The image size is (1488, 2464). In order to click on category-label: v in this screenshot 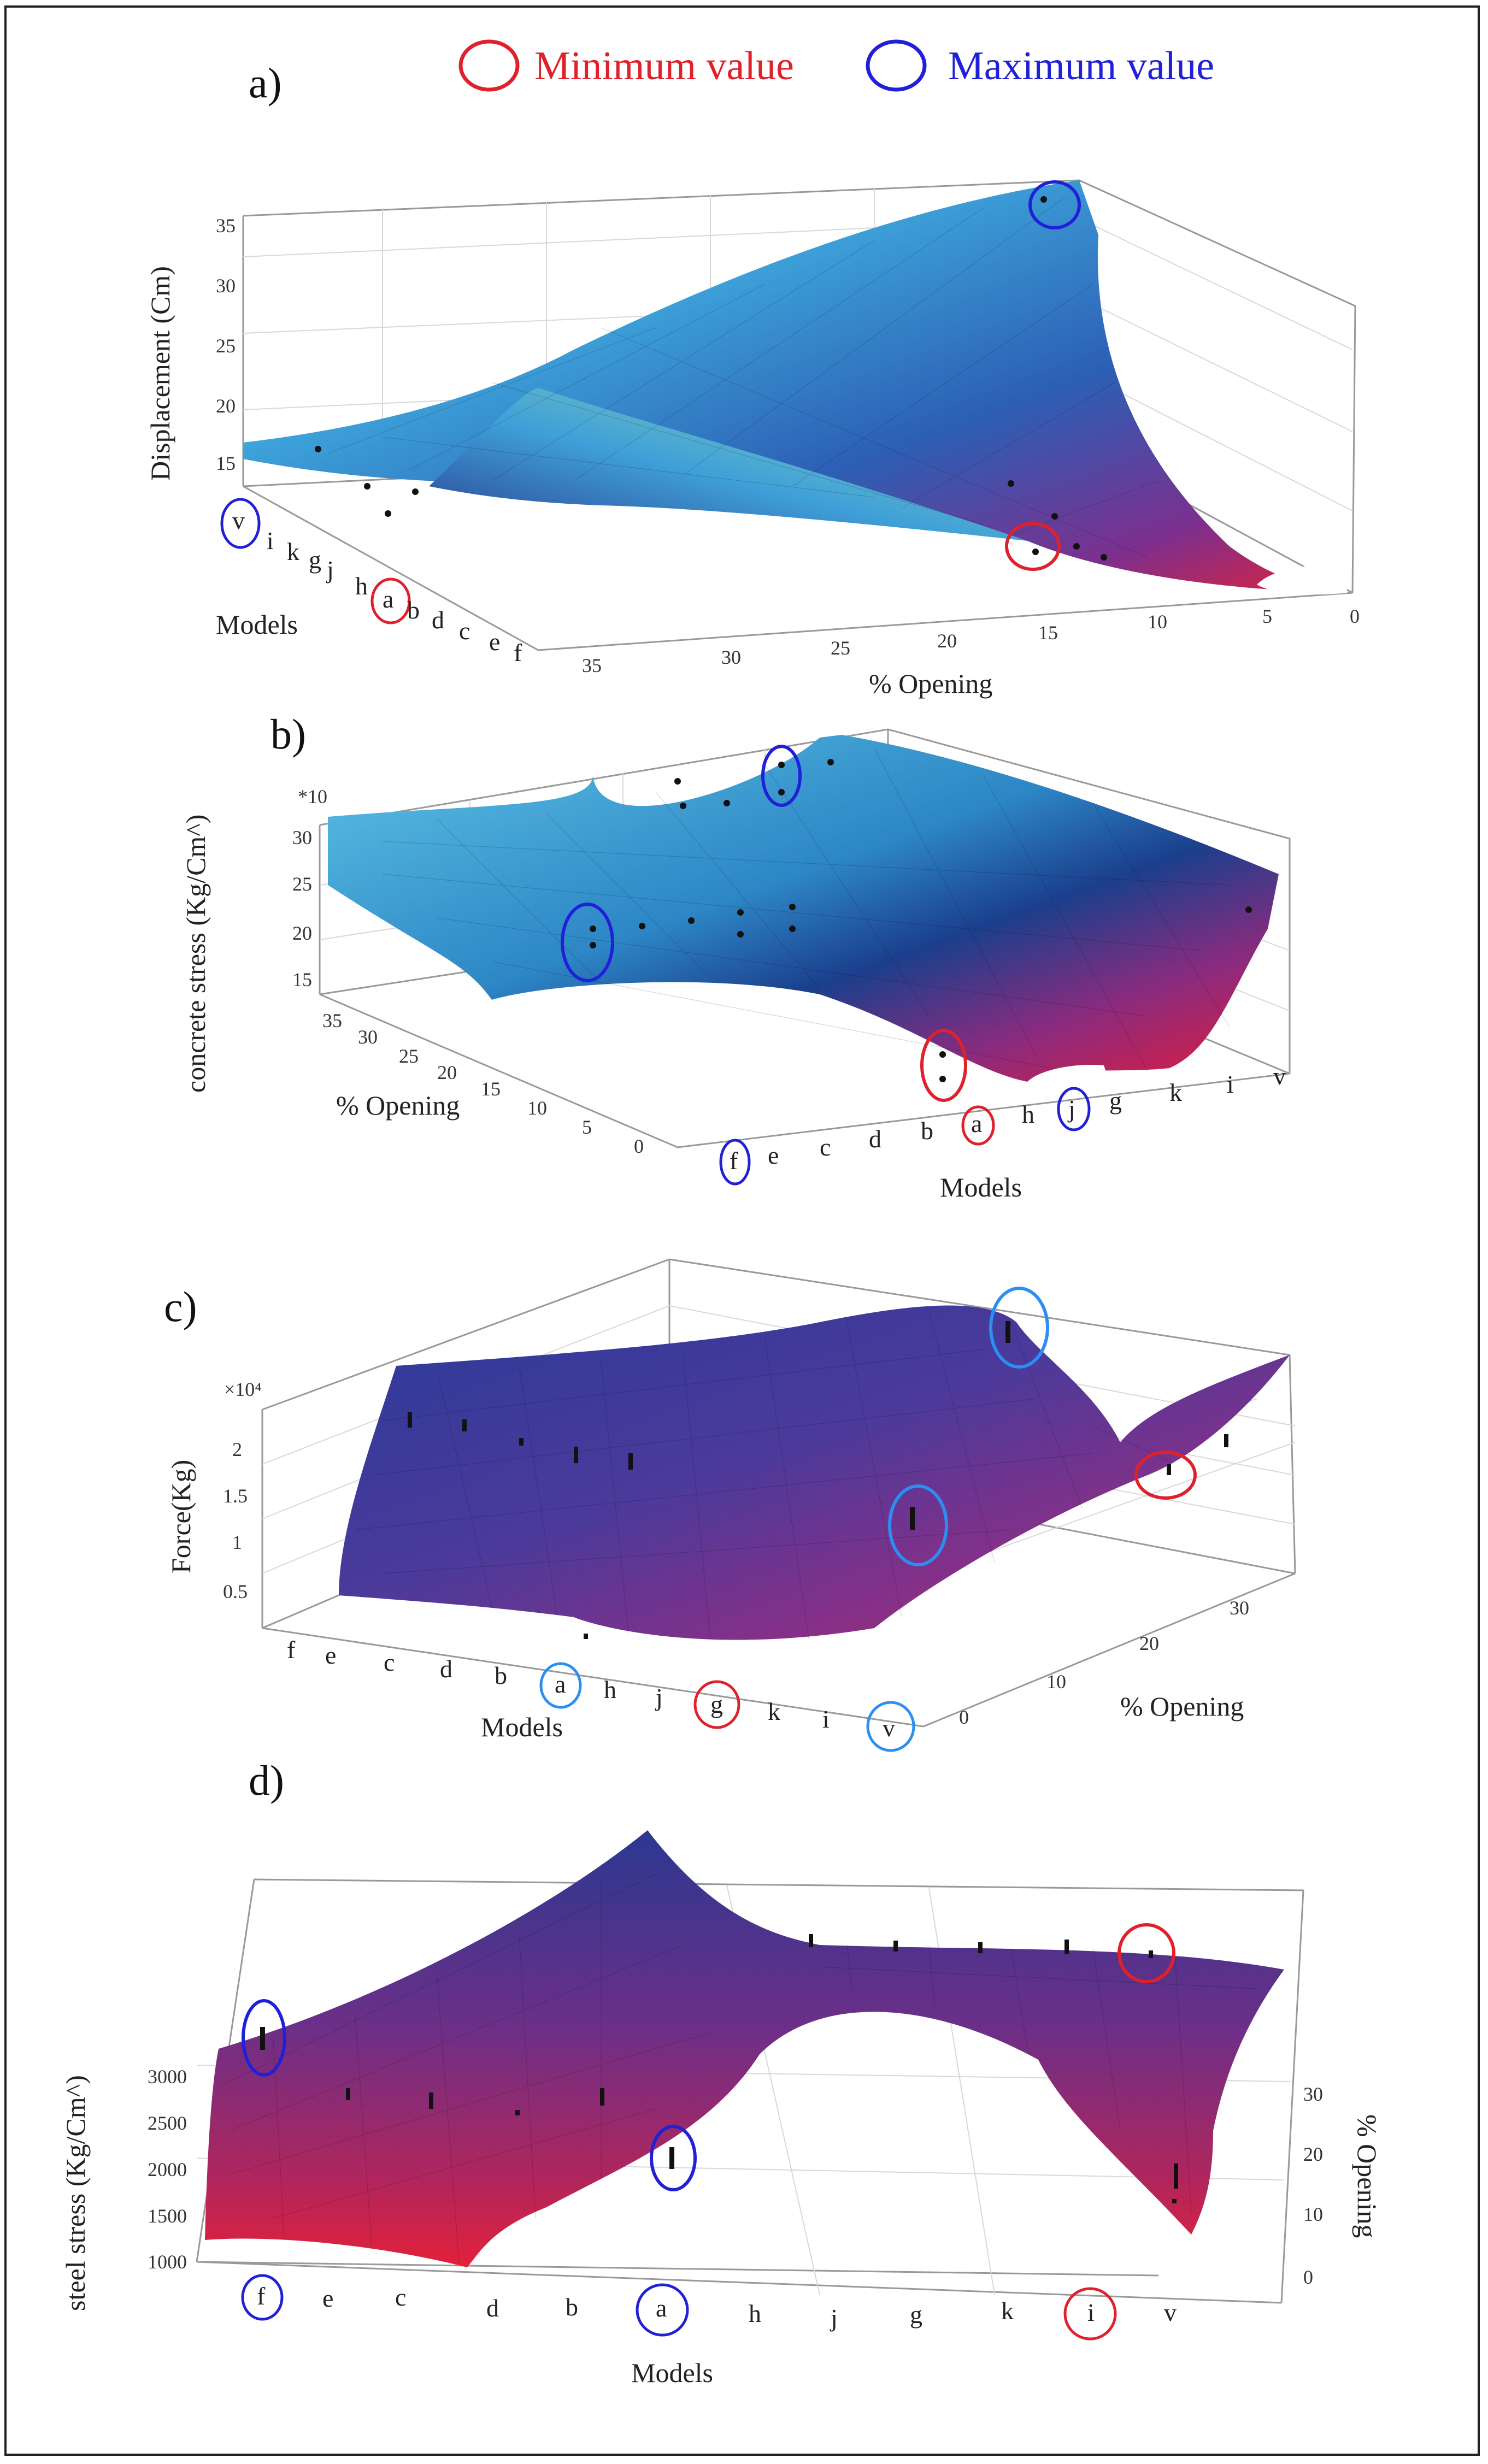, I will do `click(889, 1728)`.